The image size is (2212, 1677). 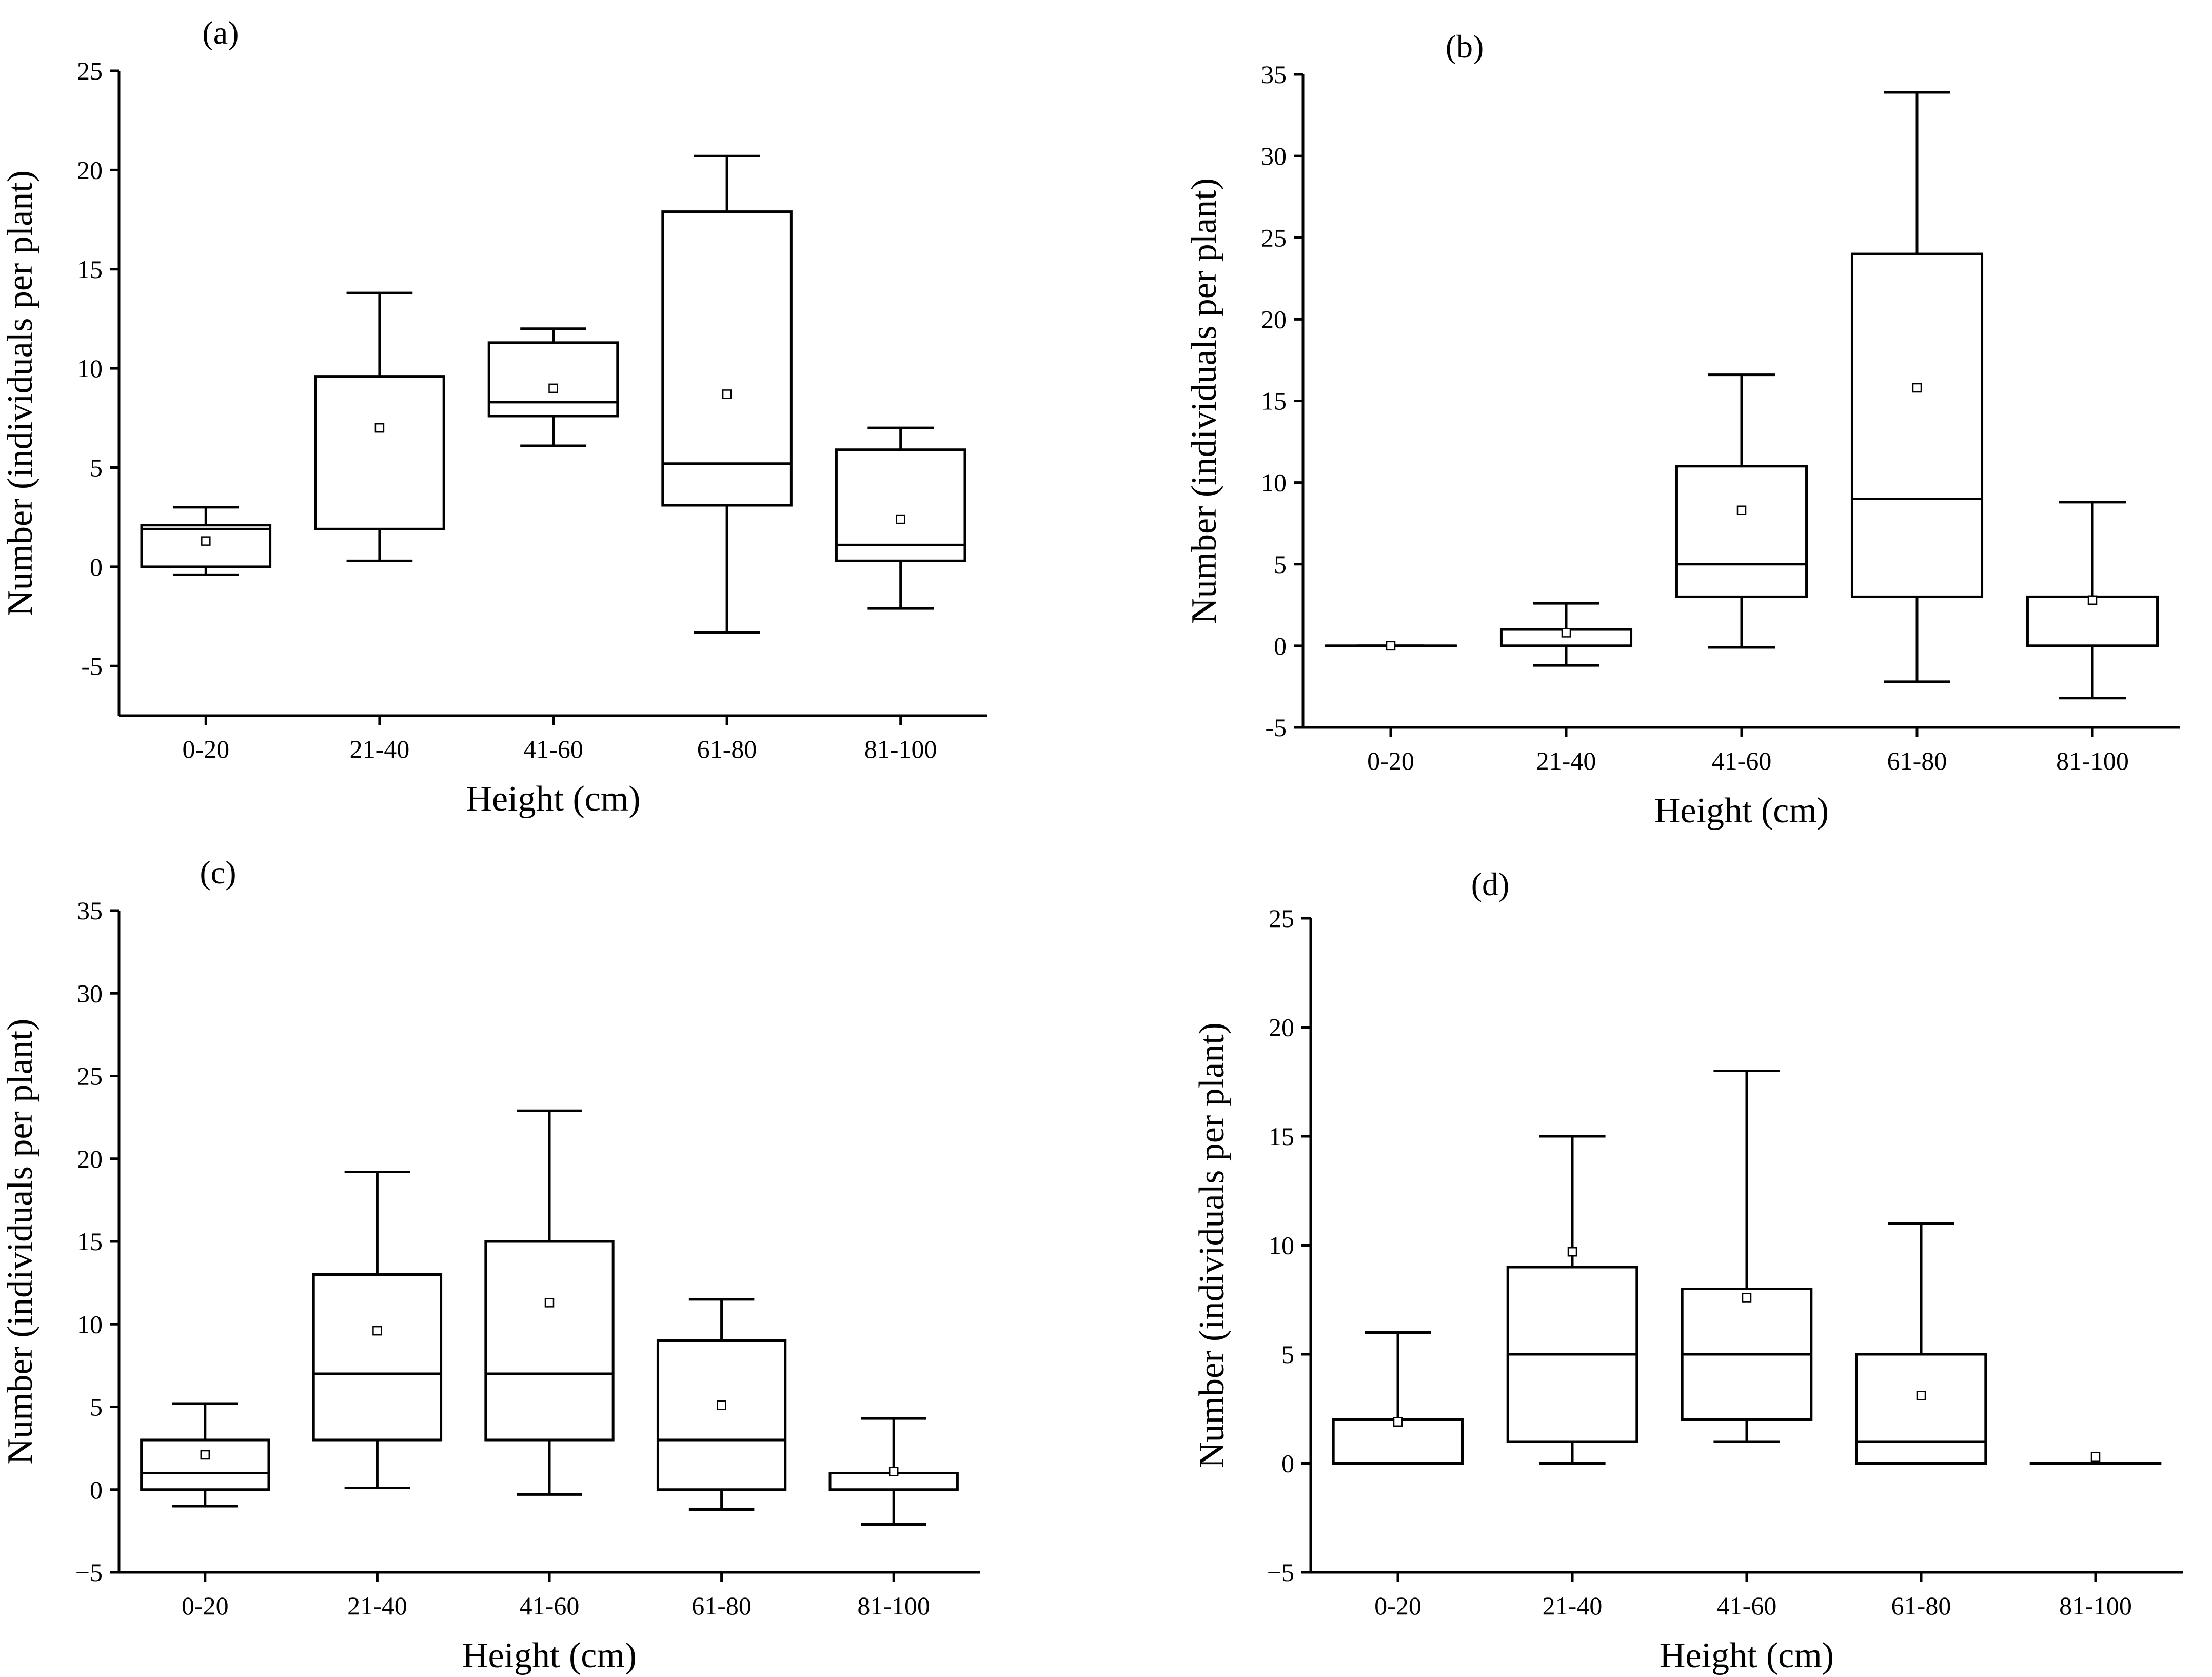 What do you see at coordinates (220, 32) in the screenshot?
I see `panel-label: (a)` at bounding box center [220, 32].